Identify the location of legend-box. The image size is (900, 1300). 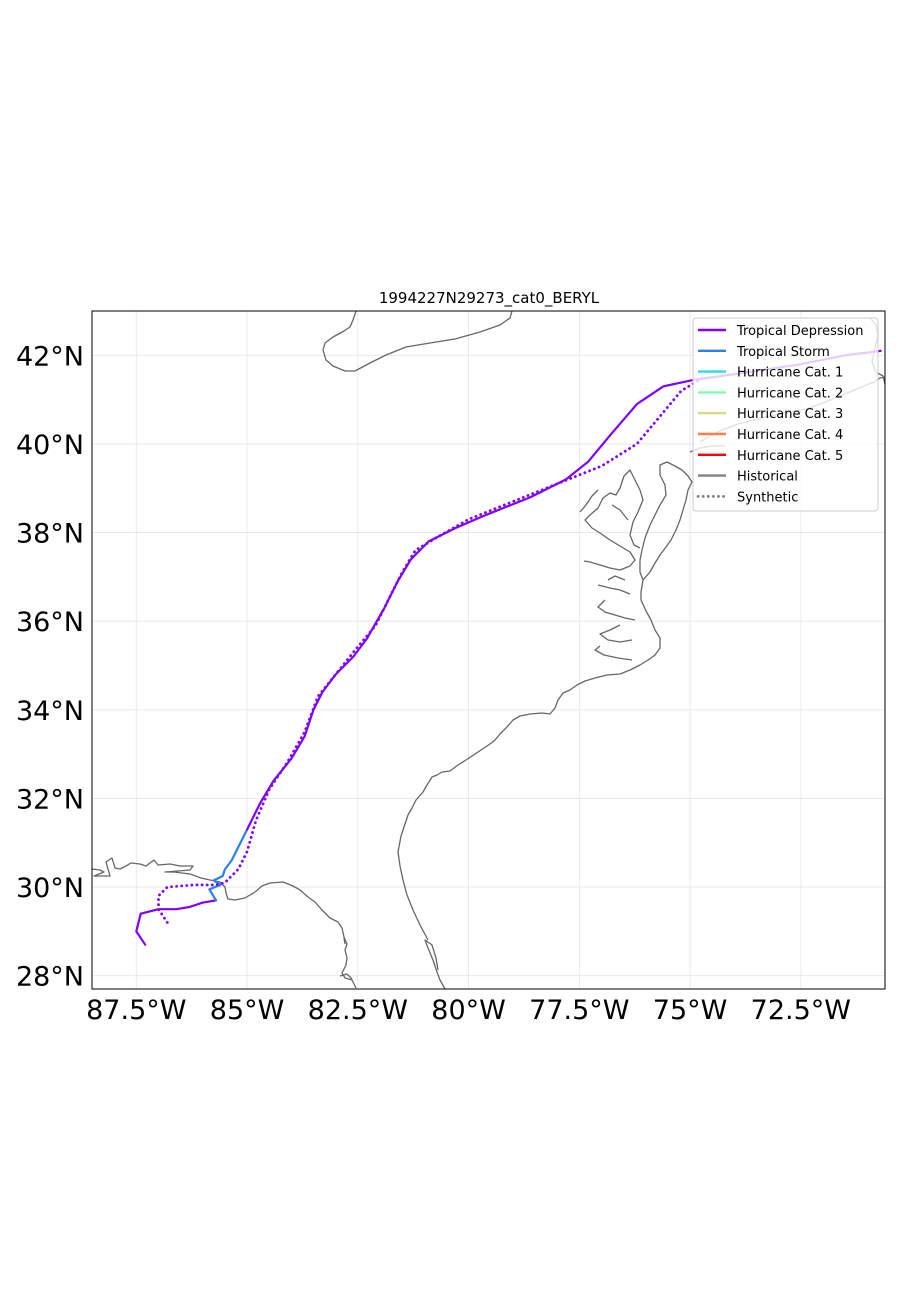
(785, 414).